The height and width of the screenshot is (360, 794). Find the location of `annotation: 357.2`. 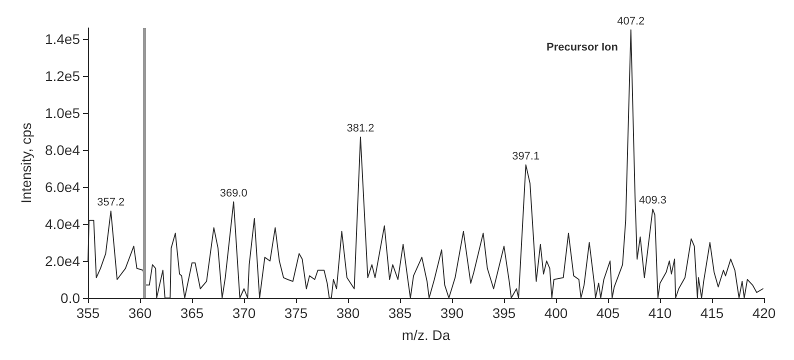

annotation: 357.2 is located at coordinates (111, 202).